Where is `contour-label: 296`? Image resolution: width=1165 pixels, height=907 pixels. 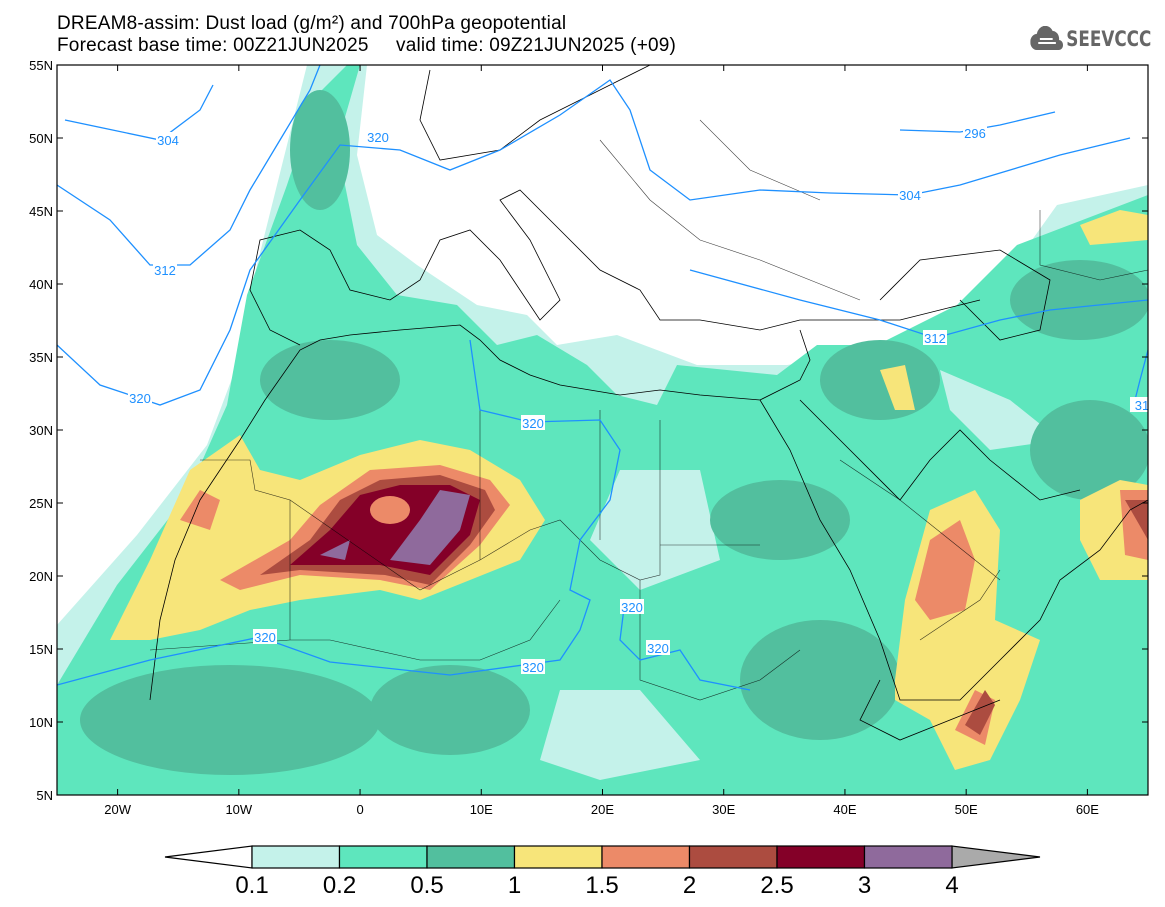 contour-label: 296 is located at coordinates (975, 133).